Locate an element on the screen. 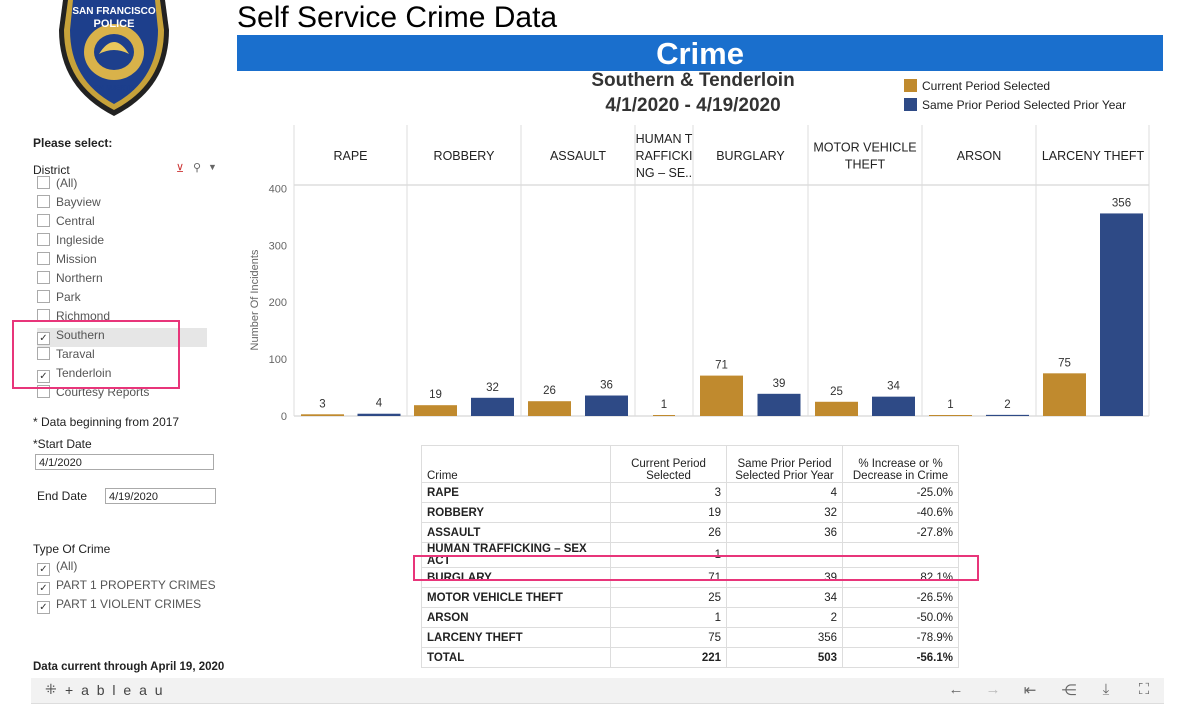  category-header-label: ARSON is located at coordinates (979, 156).